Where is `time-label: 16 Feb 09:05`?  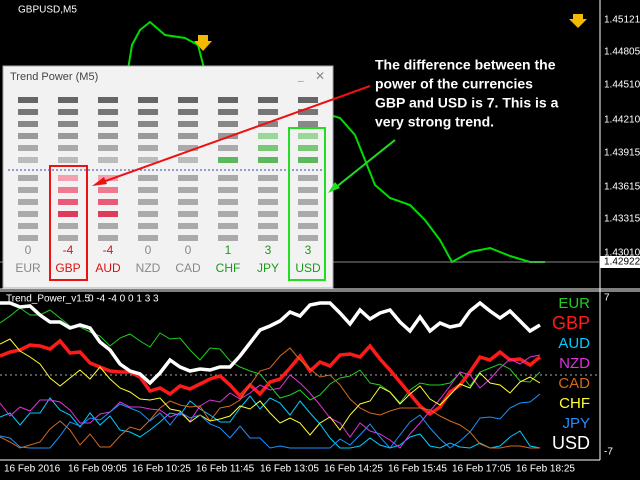
time-label: 16 Feb 09:05 is located at coordinates (97, 469).